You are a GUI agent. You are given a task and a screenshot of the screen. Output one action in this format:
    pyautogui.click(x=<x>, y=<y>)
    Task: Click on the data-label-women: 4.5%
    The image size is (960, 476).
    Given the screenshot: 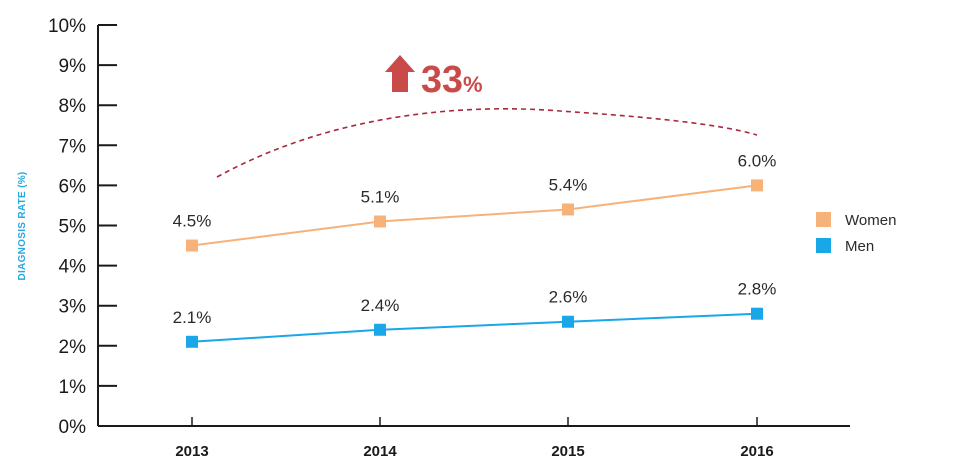 What is the action you would take?
    pyautogui.click(x=192, y=221)
    